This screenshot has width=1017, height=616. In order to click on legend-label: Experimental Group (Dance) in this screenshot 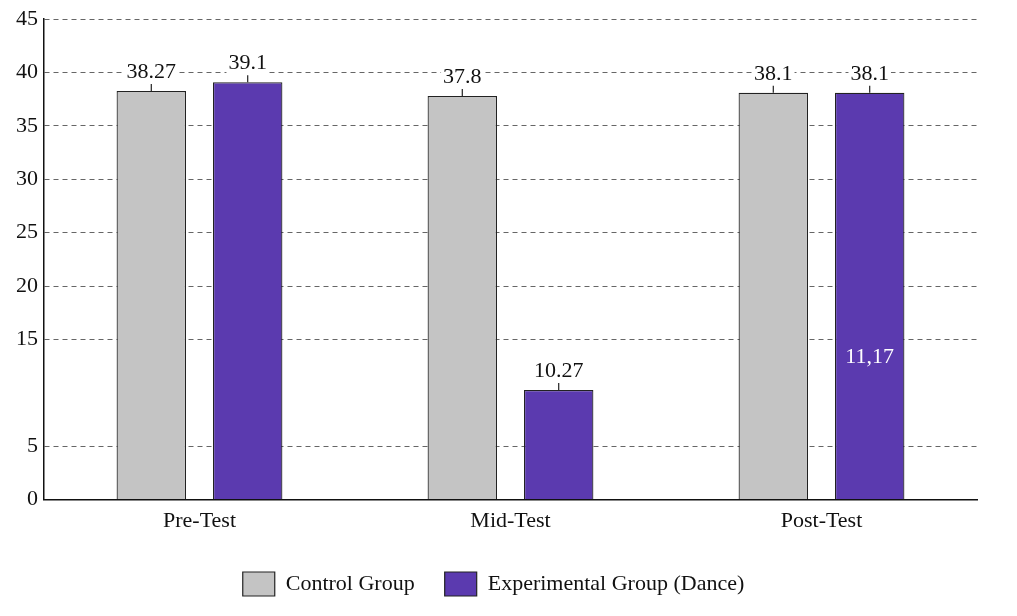, I will do `click(616, 582)`.